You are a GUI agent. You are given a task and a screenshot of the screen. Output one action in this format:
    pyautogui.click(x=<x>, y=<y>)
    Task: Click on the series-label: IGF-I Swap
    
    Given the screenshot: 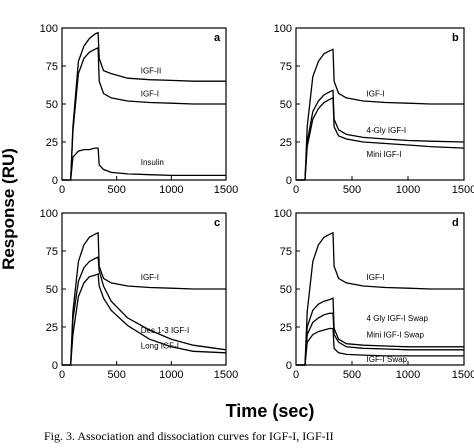 What is the action you would take?
    pyautogui.click(x=387, y=359)
    